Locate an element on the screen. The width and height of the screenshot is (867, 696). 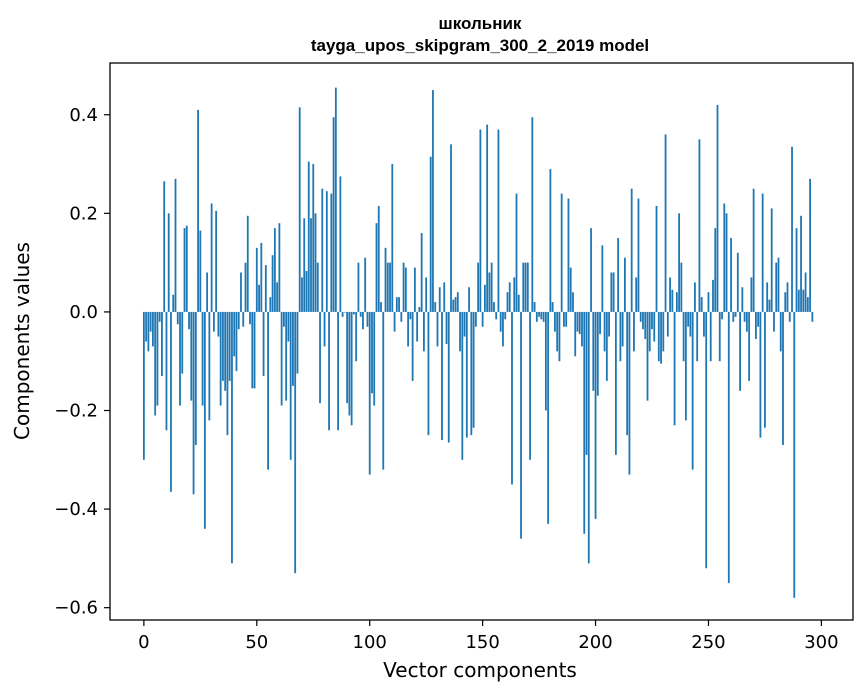
x-tick-label: 200 is located at coordinates (595, 642).